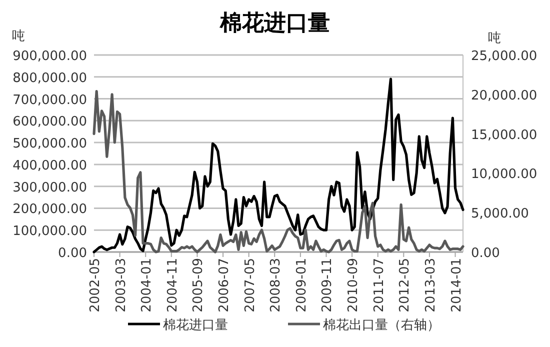 Image resolution: width=550 pixels, height=347 pixels. Describe the element at coordinates (302, 285) in the screenshot. I see `x-tick-label: 2009-01` at that location.